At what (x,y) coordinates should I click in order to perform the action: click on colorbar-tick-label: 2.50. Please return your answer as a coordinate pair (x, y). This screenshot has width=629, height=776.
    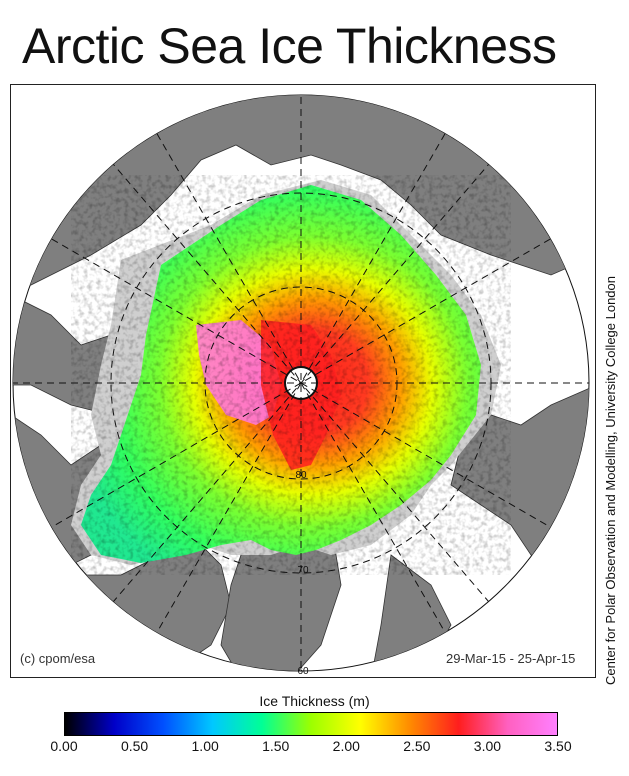
    Looking at the image, I should click on (417, 746).